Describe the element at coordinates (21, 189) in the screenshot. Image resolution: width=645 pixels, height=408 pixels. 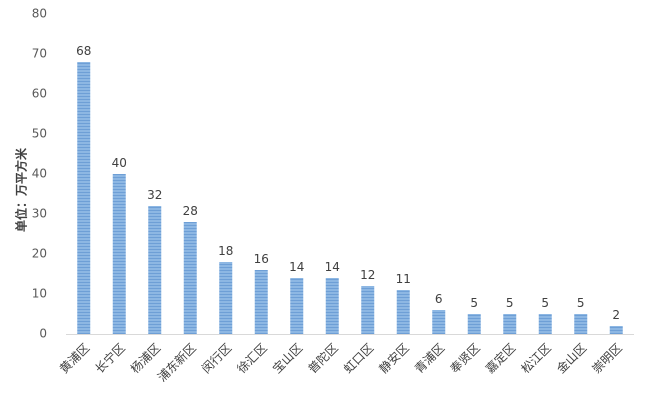
I see `y-axis-title: 单位：万平方米` at that location.